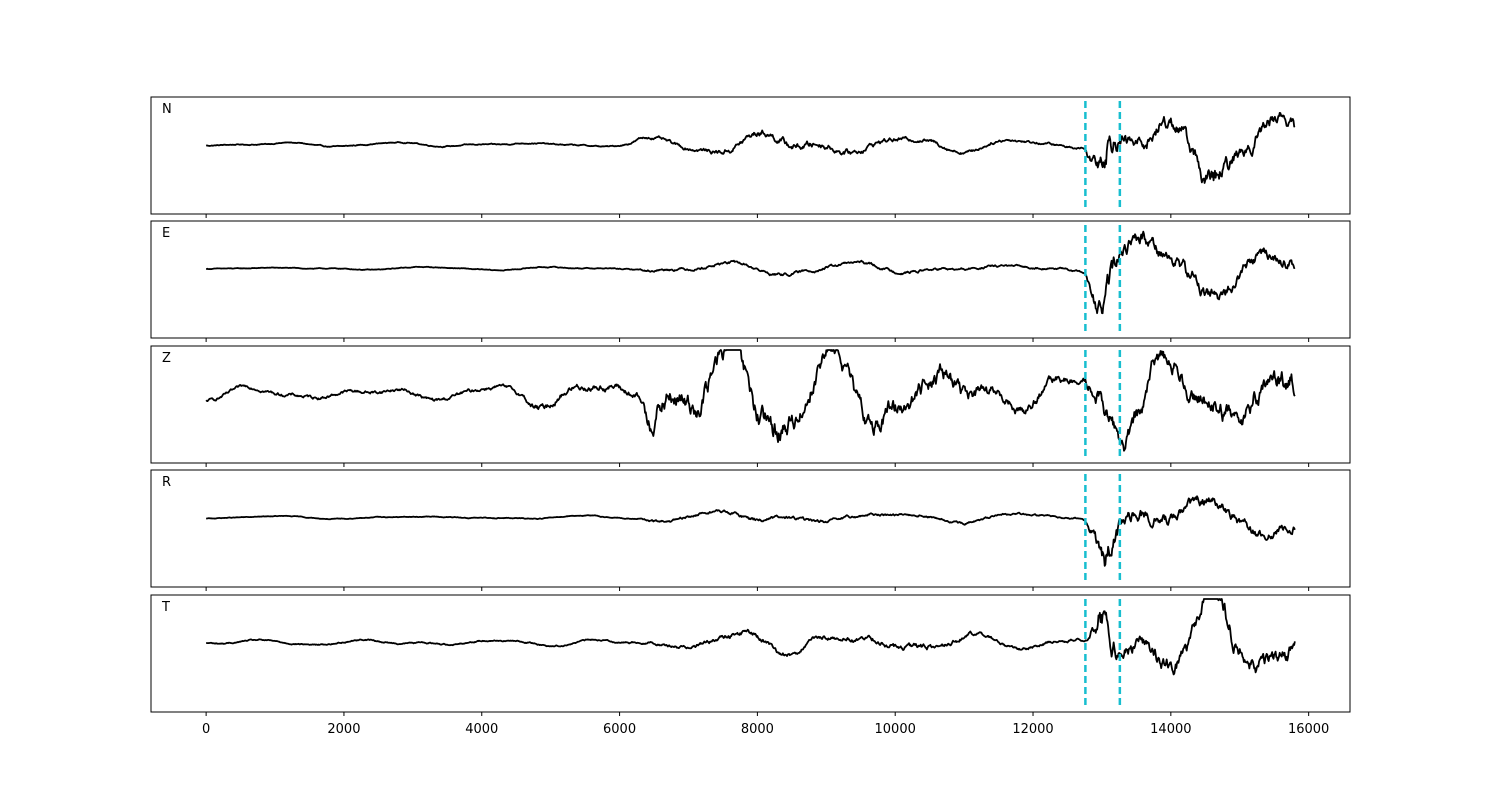  What do you see at coordinates (166, 482) in the screenshot?
I see `panel-label-r: R` at bounding box center [166, 482].